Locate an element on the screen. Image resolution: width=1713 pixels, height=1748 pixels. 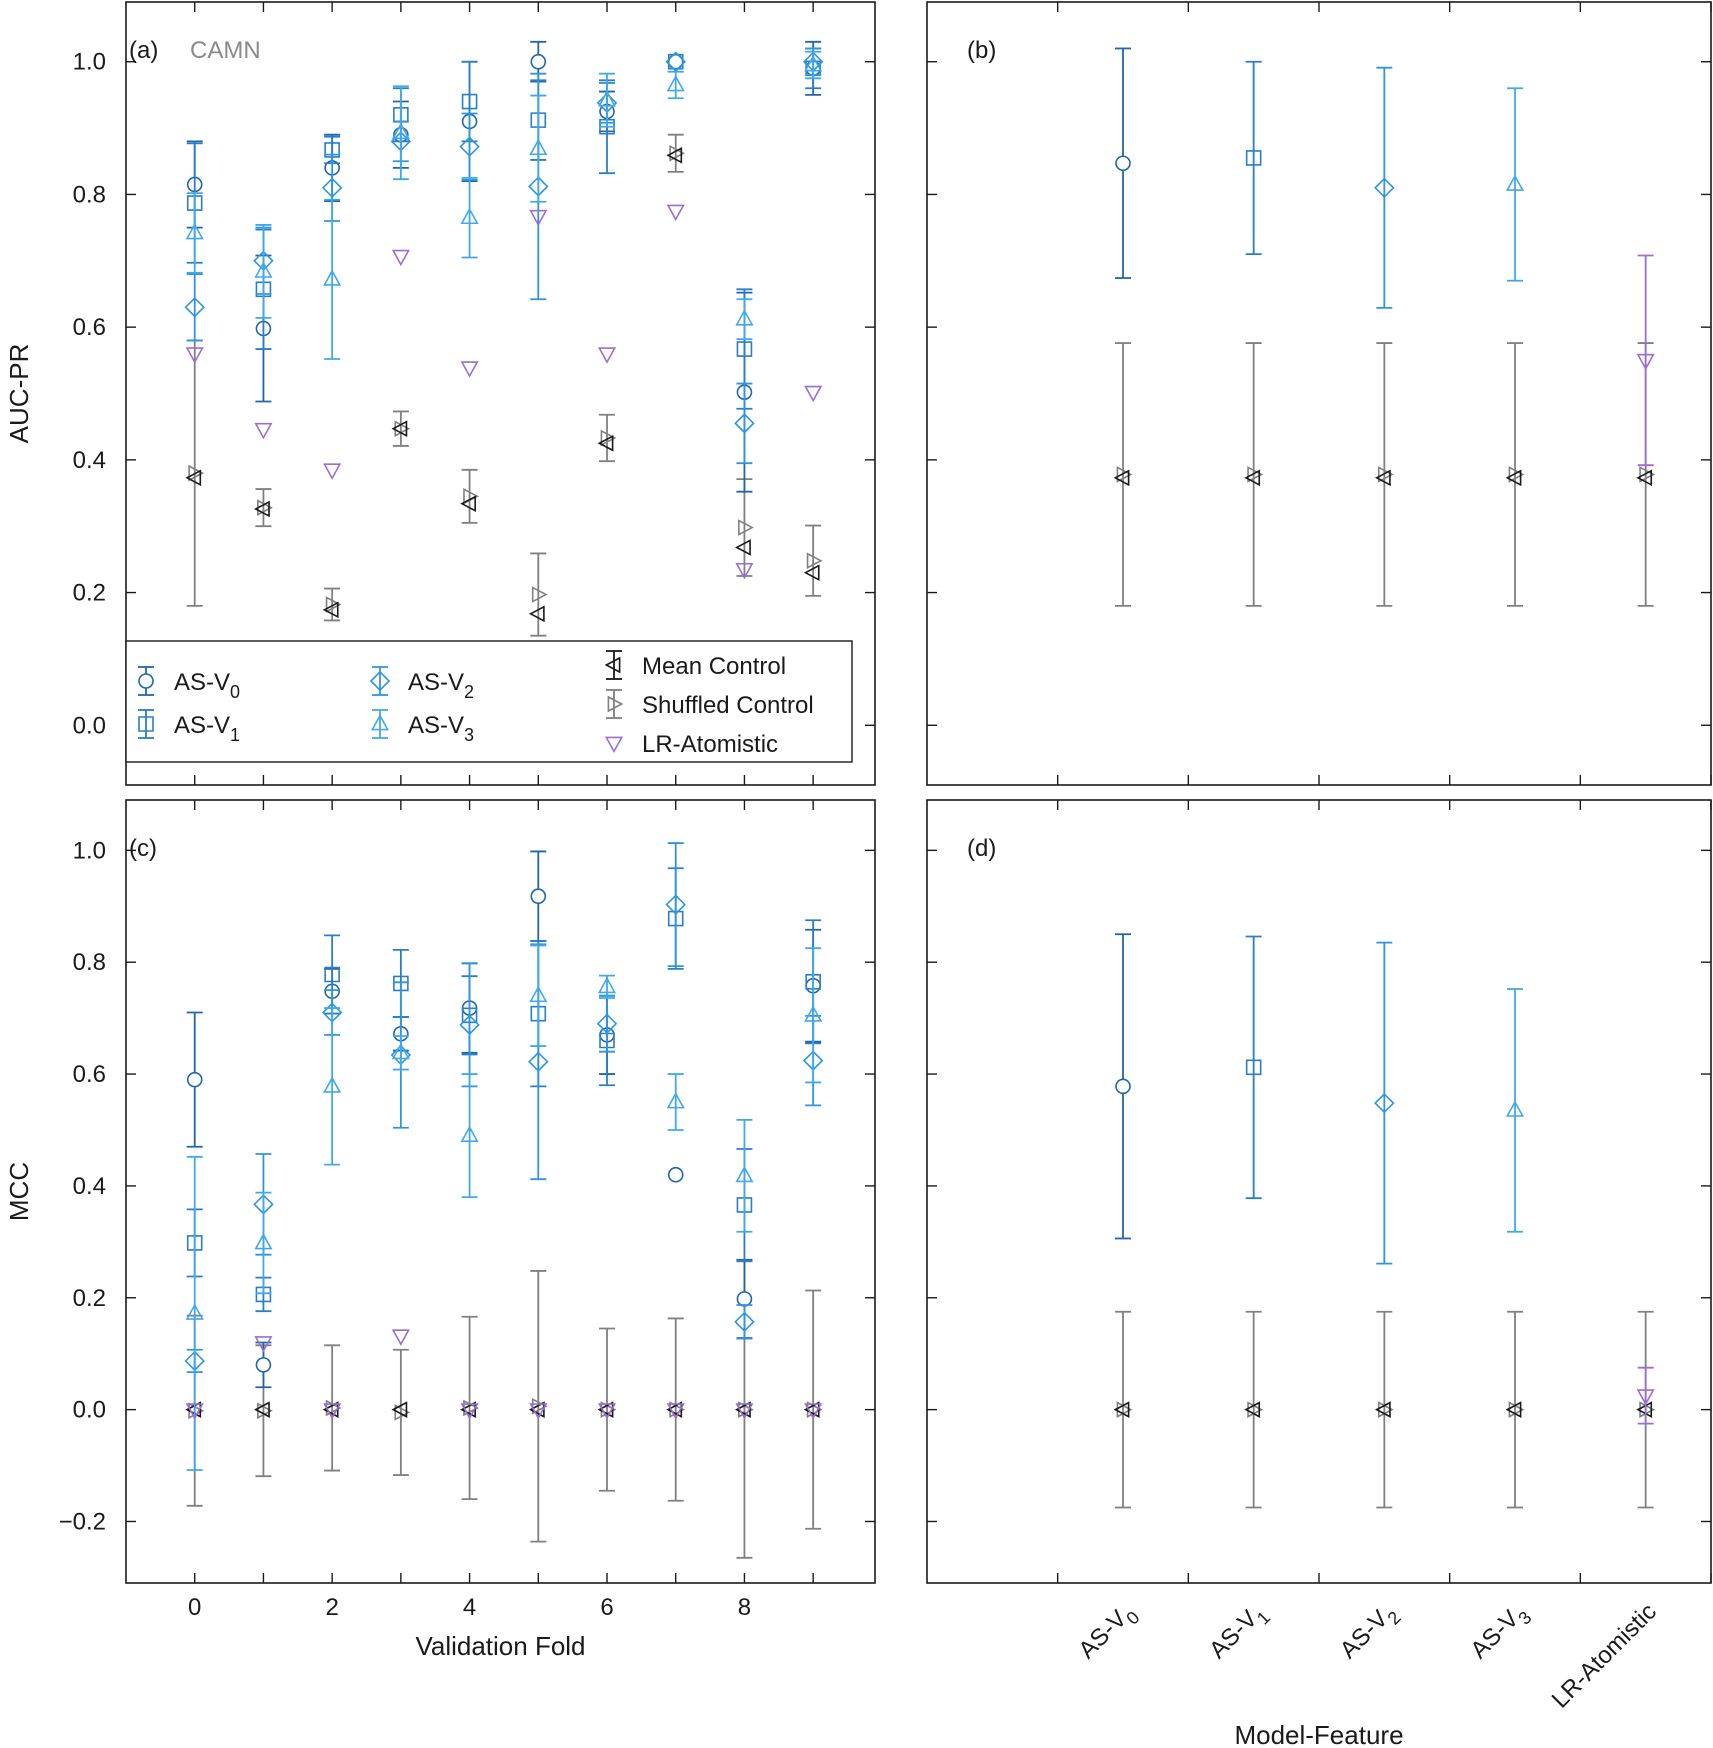
legend-label-shuf: Shuffled Control is located at coordinates (728, 705).